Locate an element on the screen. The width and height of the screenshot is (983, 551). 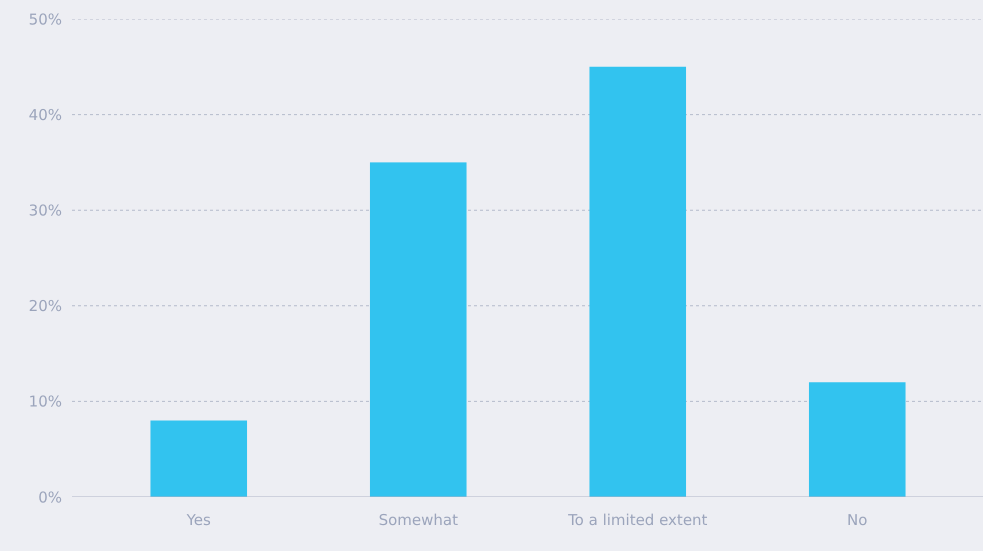
x-tick-label: To a limited extent is located at coordinates (637, 520).